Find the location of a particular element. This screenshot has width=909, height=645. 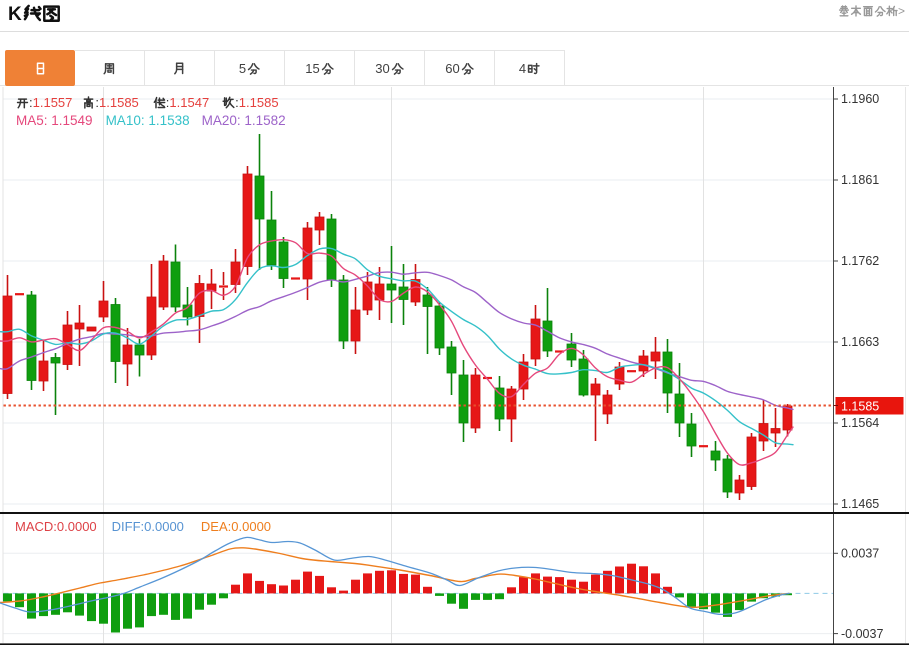

svg-text: -0.0037 is located at coordinates (862, 634).